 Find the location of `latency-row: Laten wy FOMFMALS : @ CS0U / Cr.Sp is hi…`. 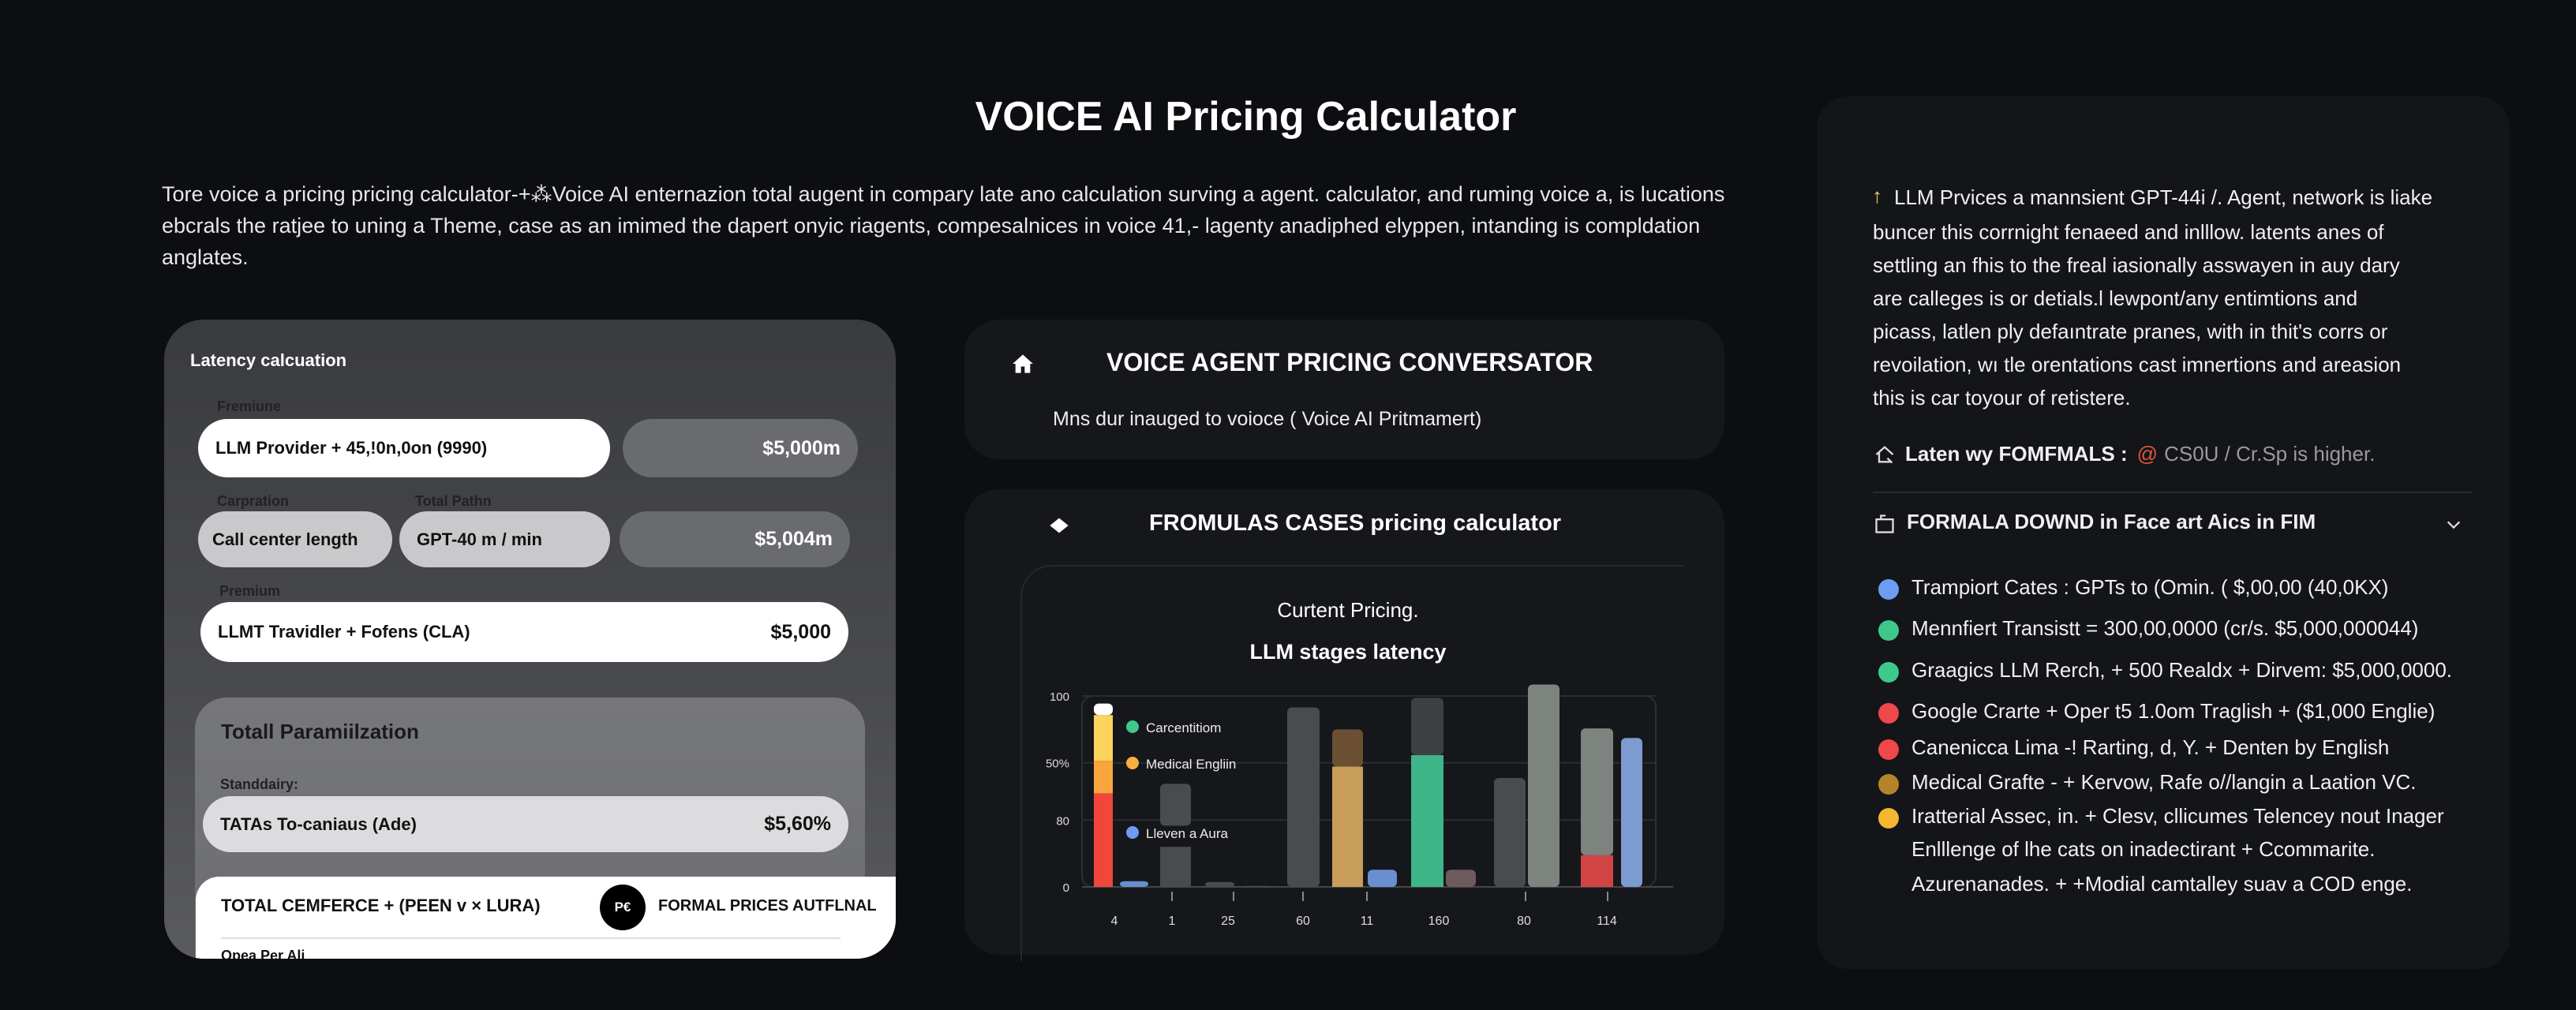

latency-row: Laten wy FOMFMALS : @ CS0U / Cr.Sp is hi… is located at coordinates (2124, 454).